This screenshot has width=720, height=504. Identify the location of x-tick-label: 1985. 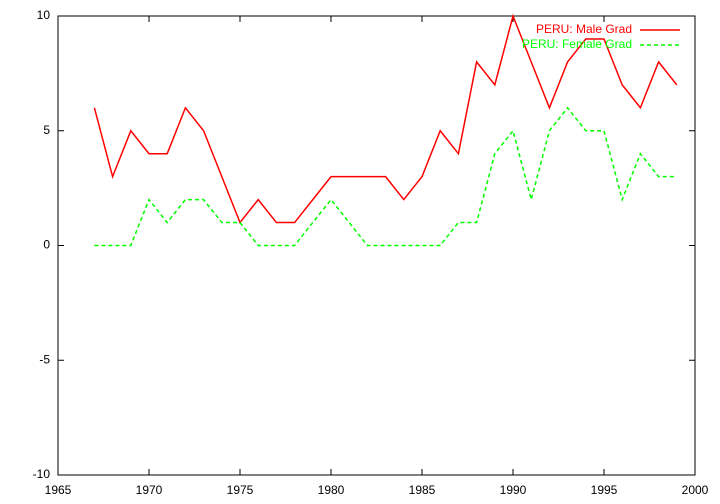
(422, 490).